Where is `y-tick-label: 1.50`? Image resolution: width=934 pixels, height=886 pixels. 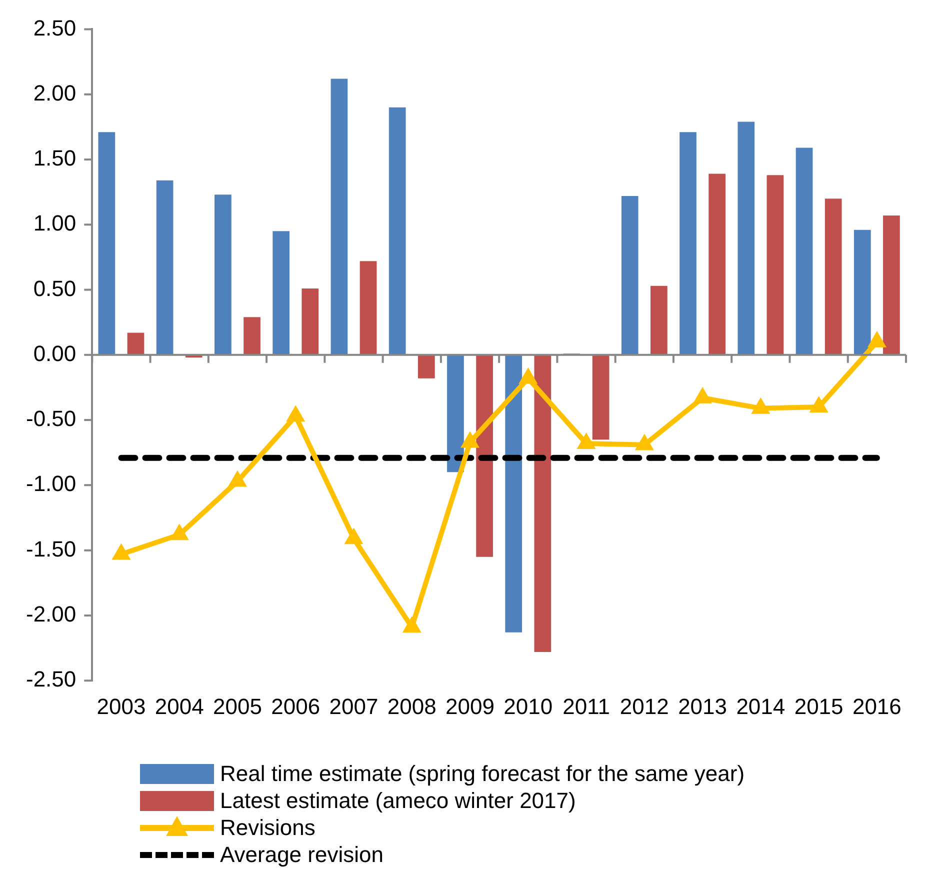
y-tick-label: 1.50 is located at coordinates (54, 158).